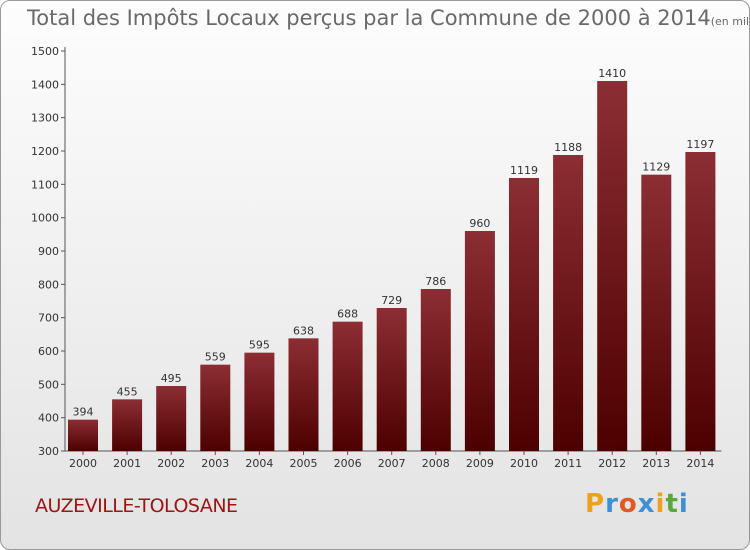 Image resolution: width=750 pixels, height=550 pixels. Describe the element at coordinates (392, 463) in the screenshot. I see `x-tick-label: 2007` at that location.